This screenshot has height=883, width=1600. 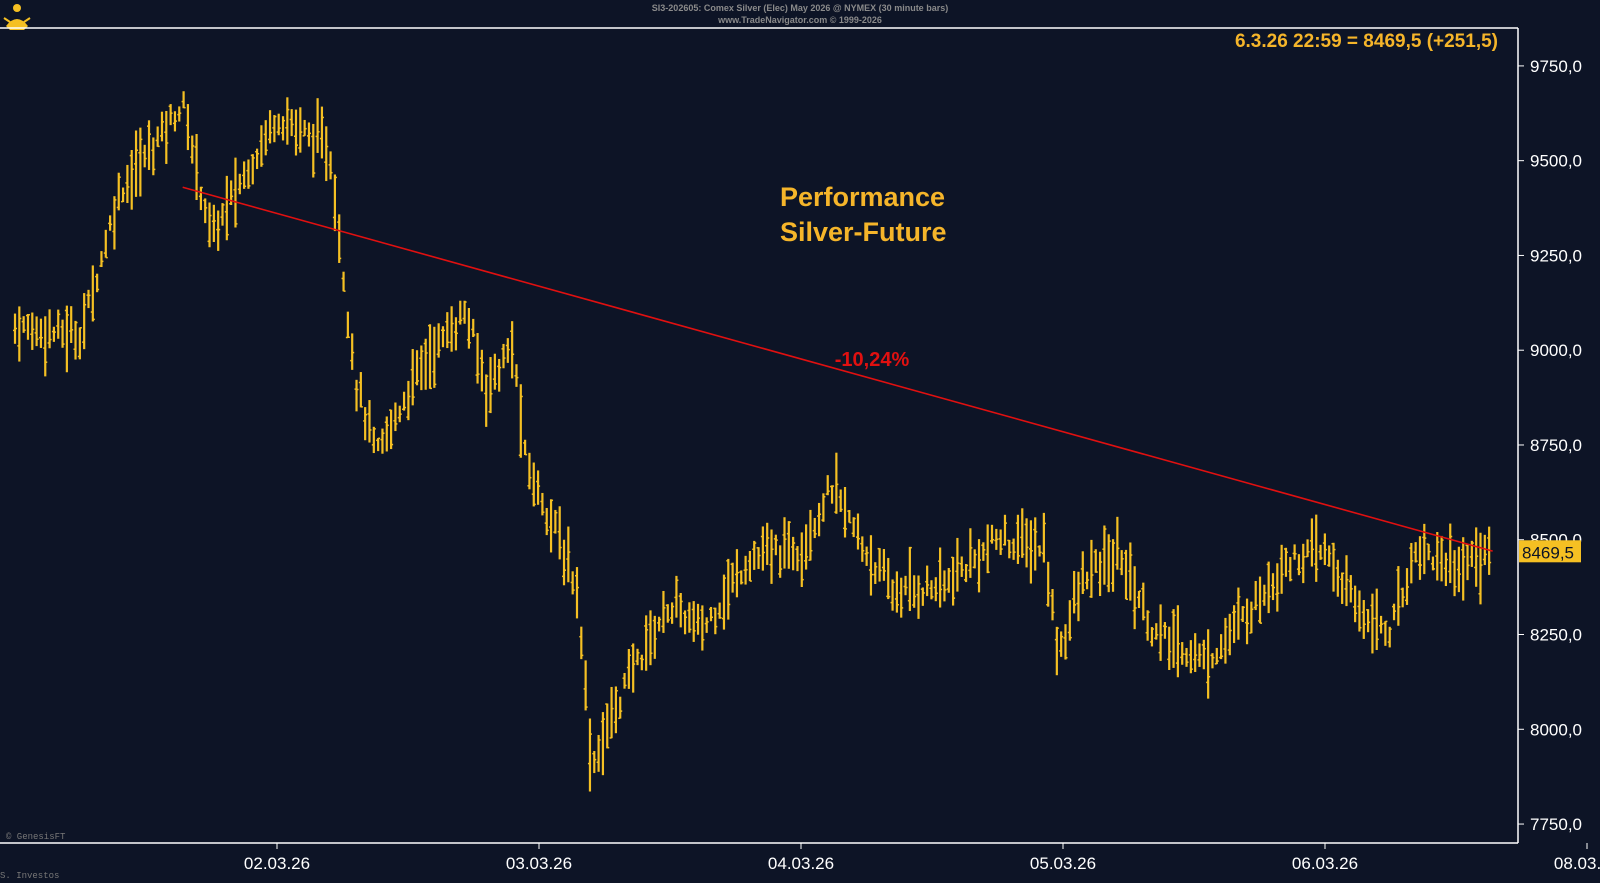 I want to click on x-tick-label: 06.03.26, so click(x=1325, y=863).